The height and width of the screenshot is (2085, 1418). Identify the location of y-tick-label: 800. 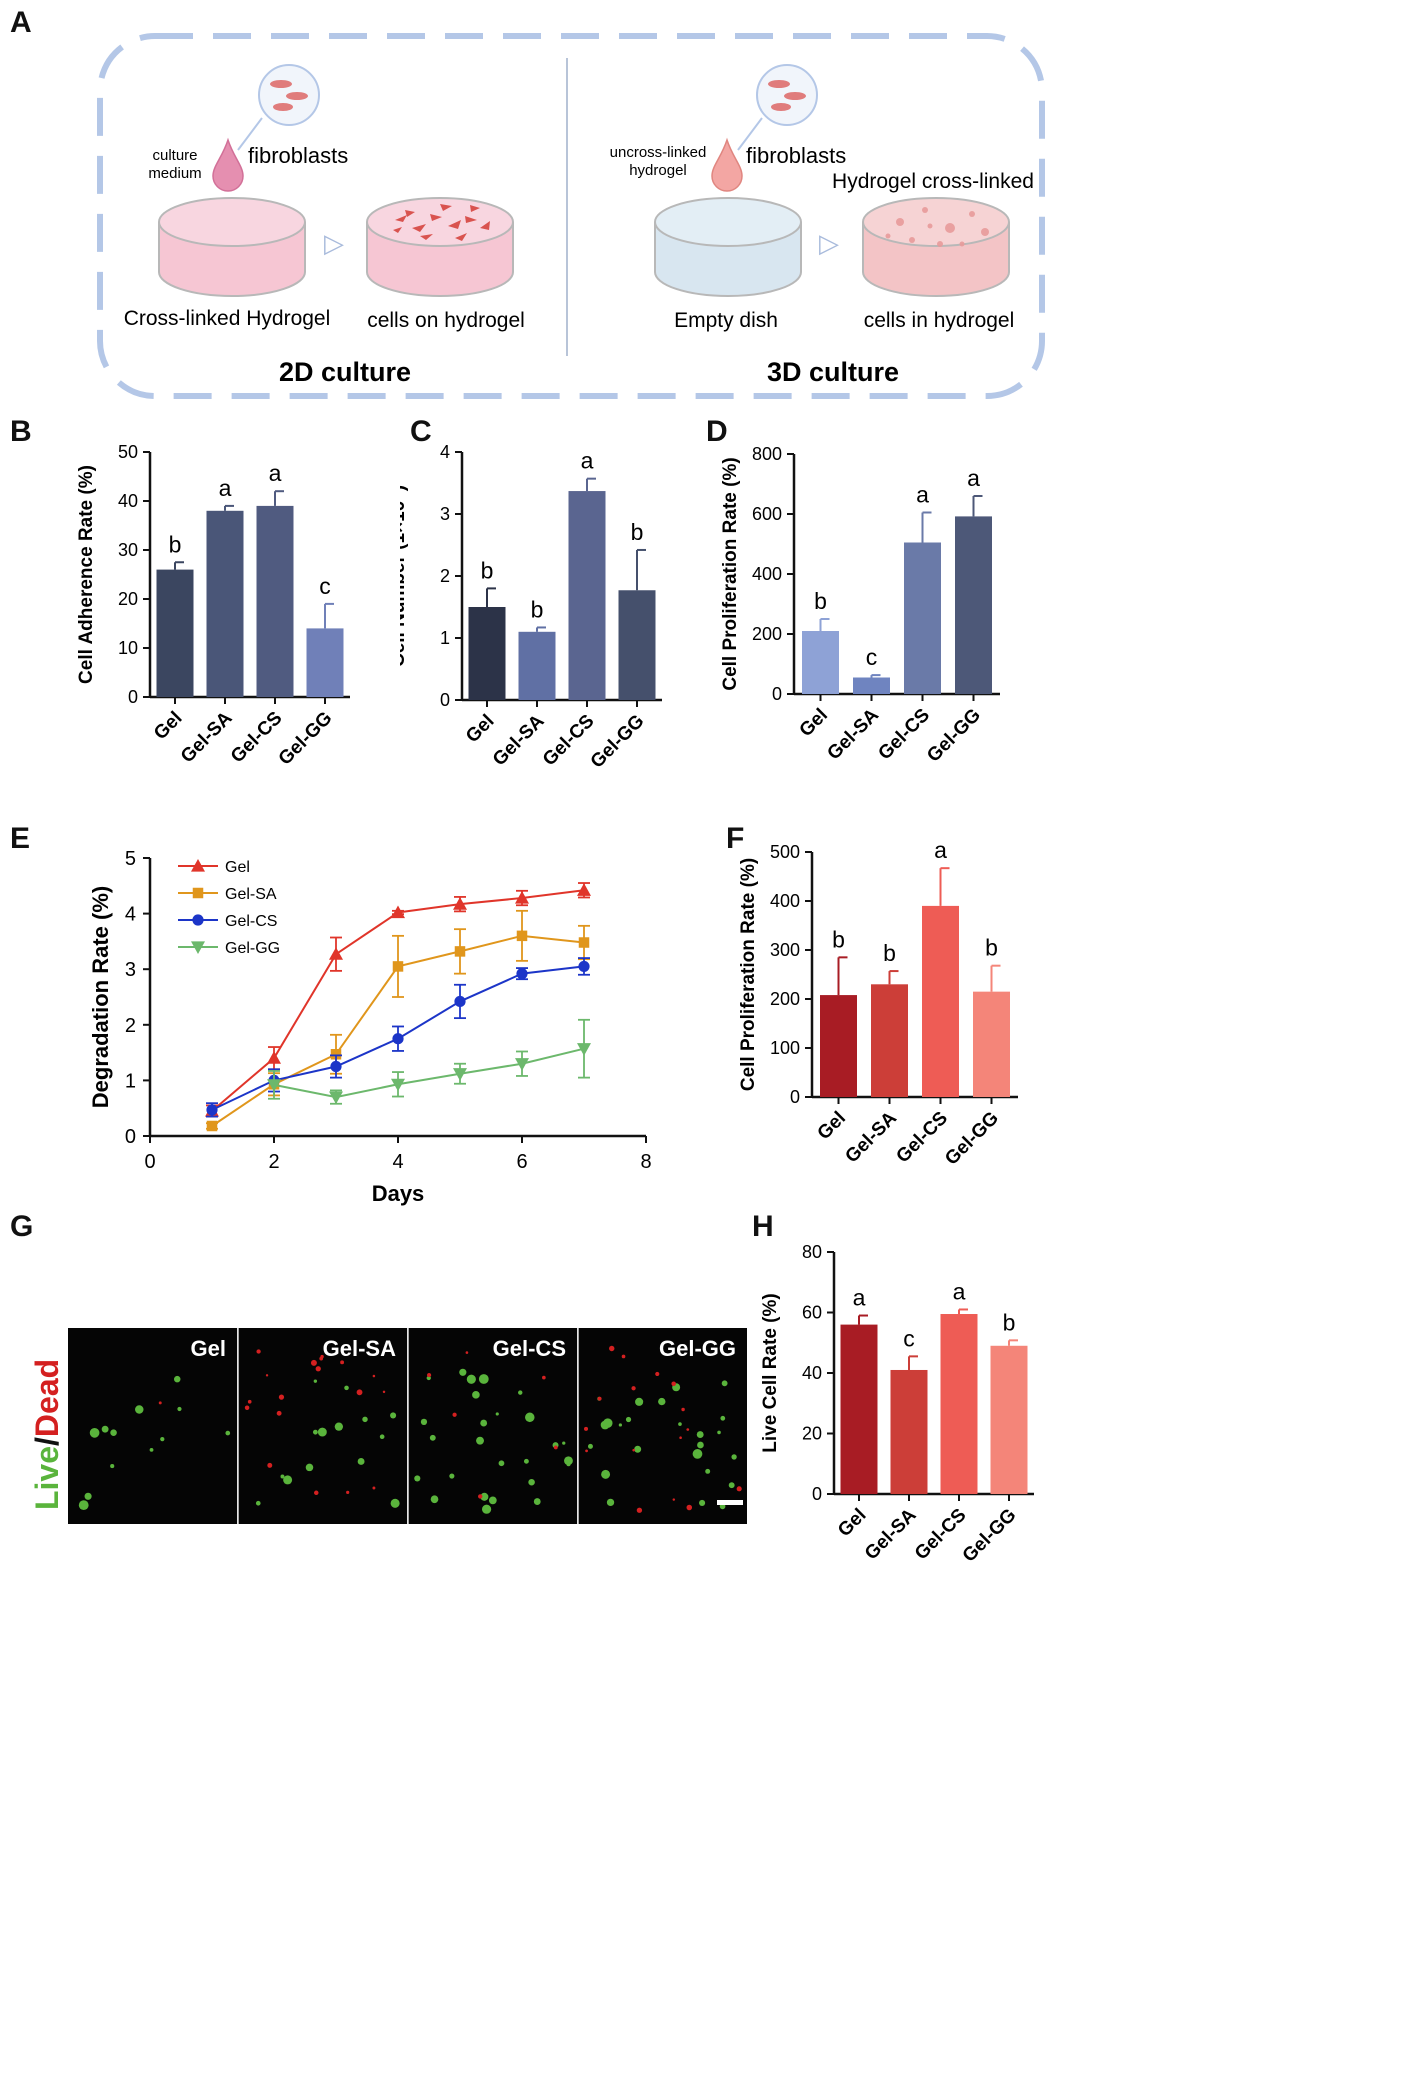
(767, 454).